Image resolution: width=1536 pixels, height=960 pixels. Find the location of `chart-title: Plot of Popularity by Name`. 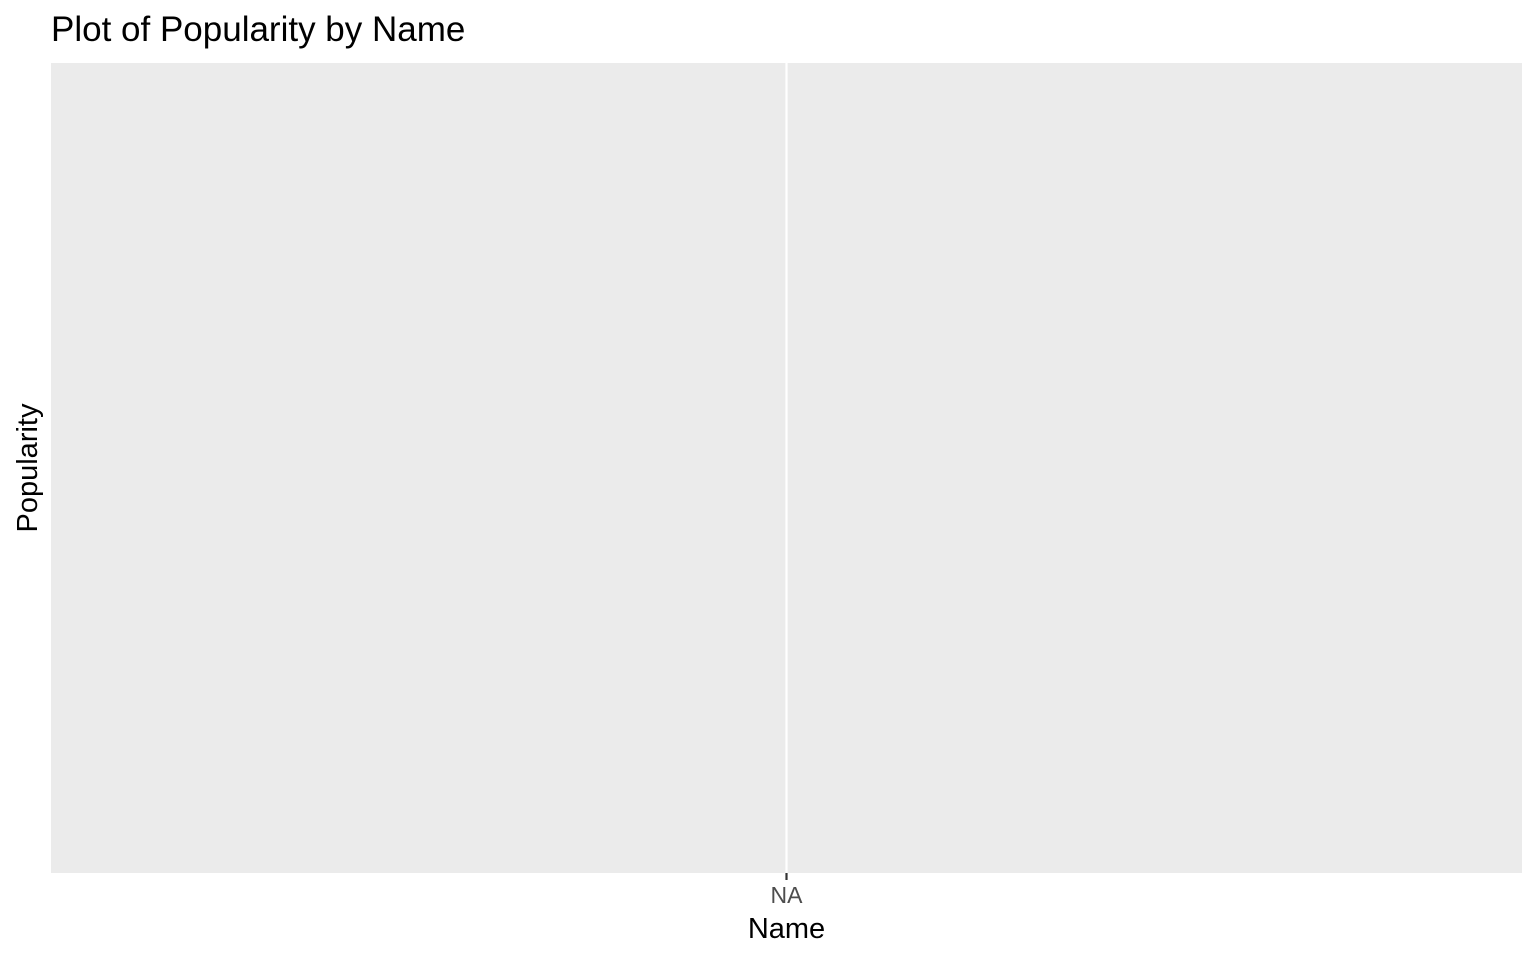

chart-title: Plot of Popularity by Name is located at coordinates (258, 29).